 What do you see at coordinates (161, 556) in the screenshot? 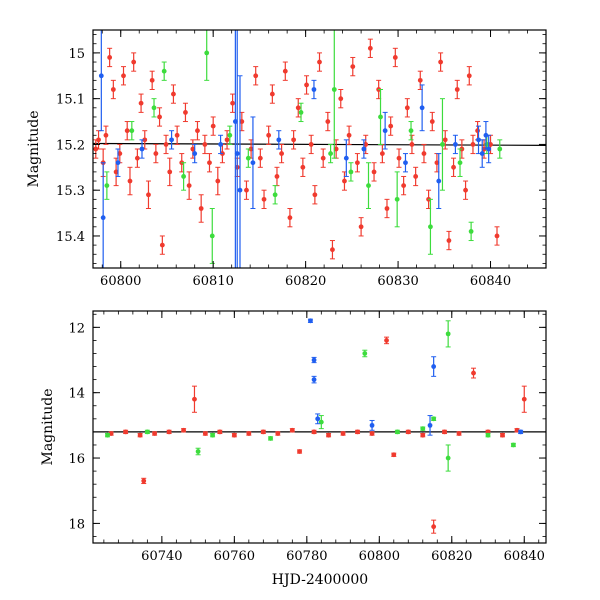
I see `bottom-x-tick-label: 60740` at bounding box center [161, 556].